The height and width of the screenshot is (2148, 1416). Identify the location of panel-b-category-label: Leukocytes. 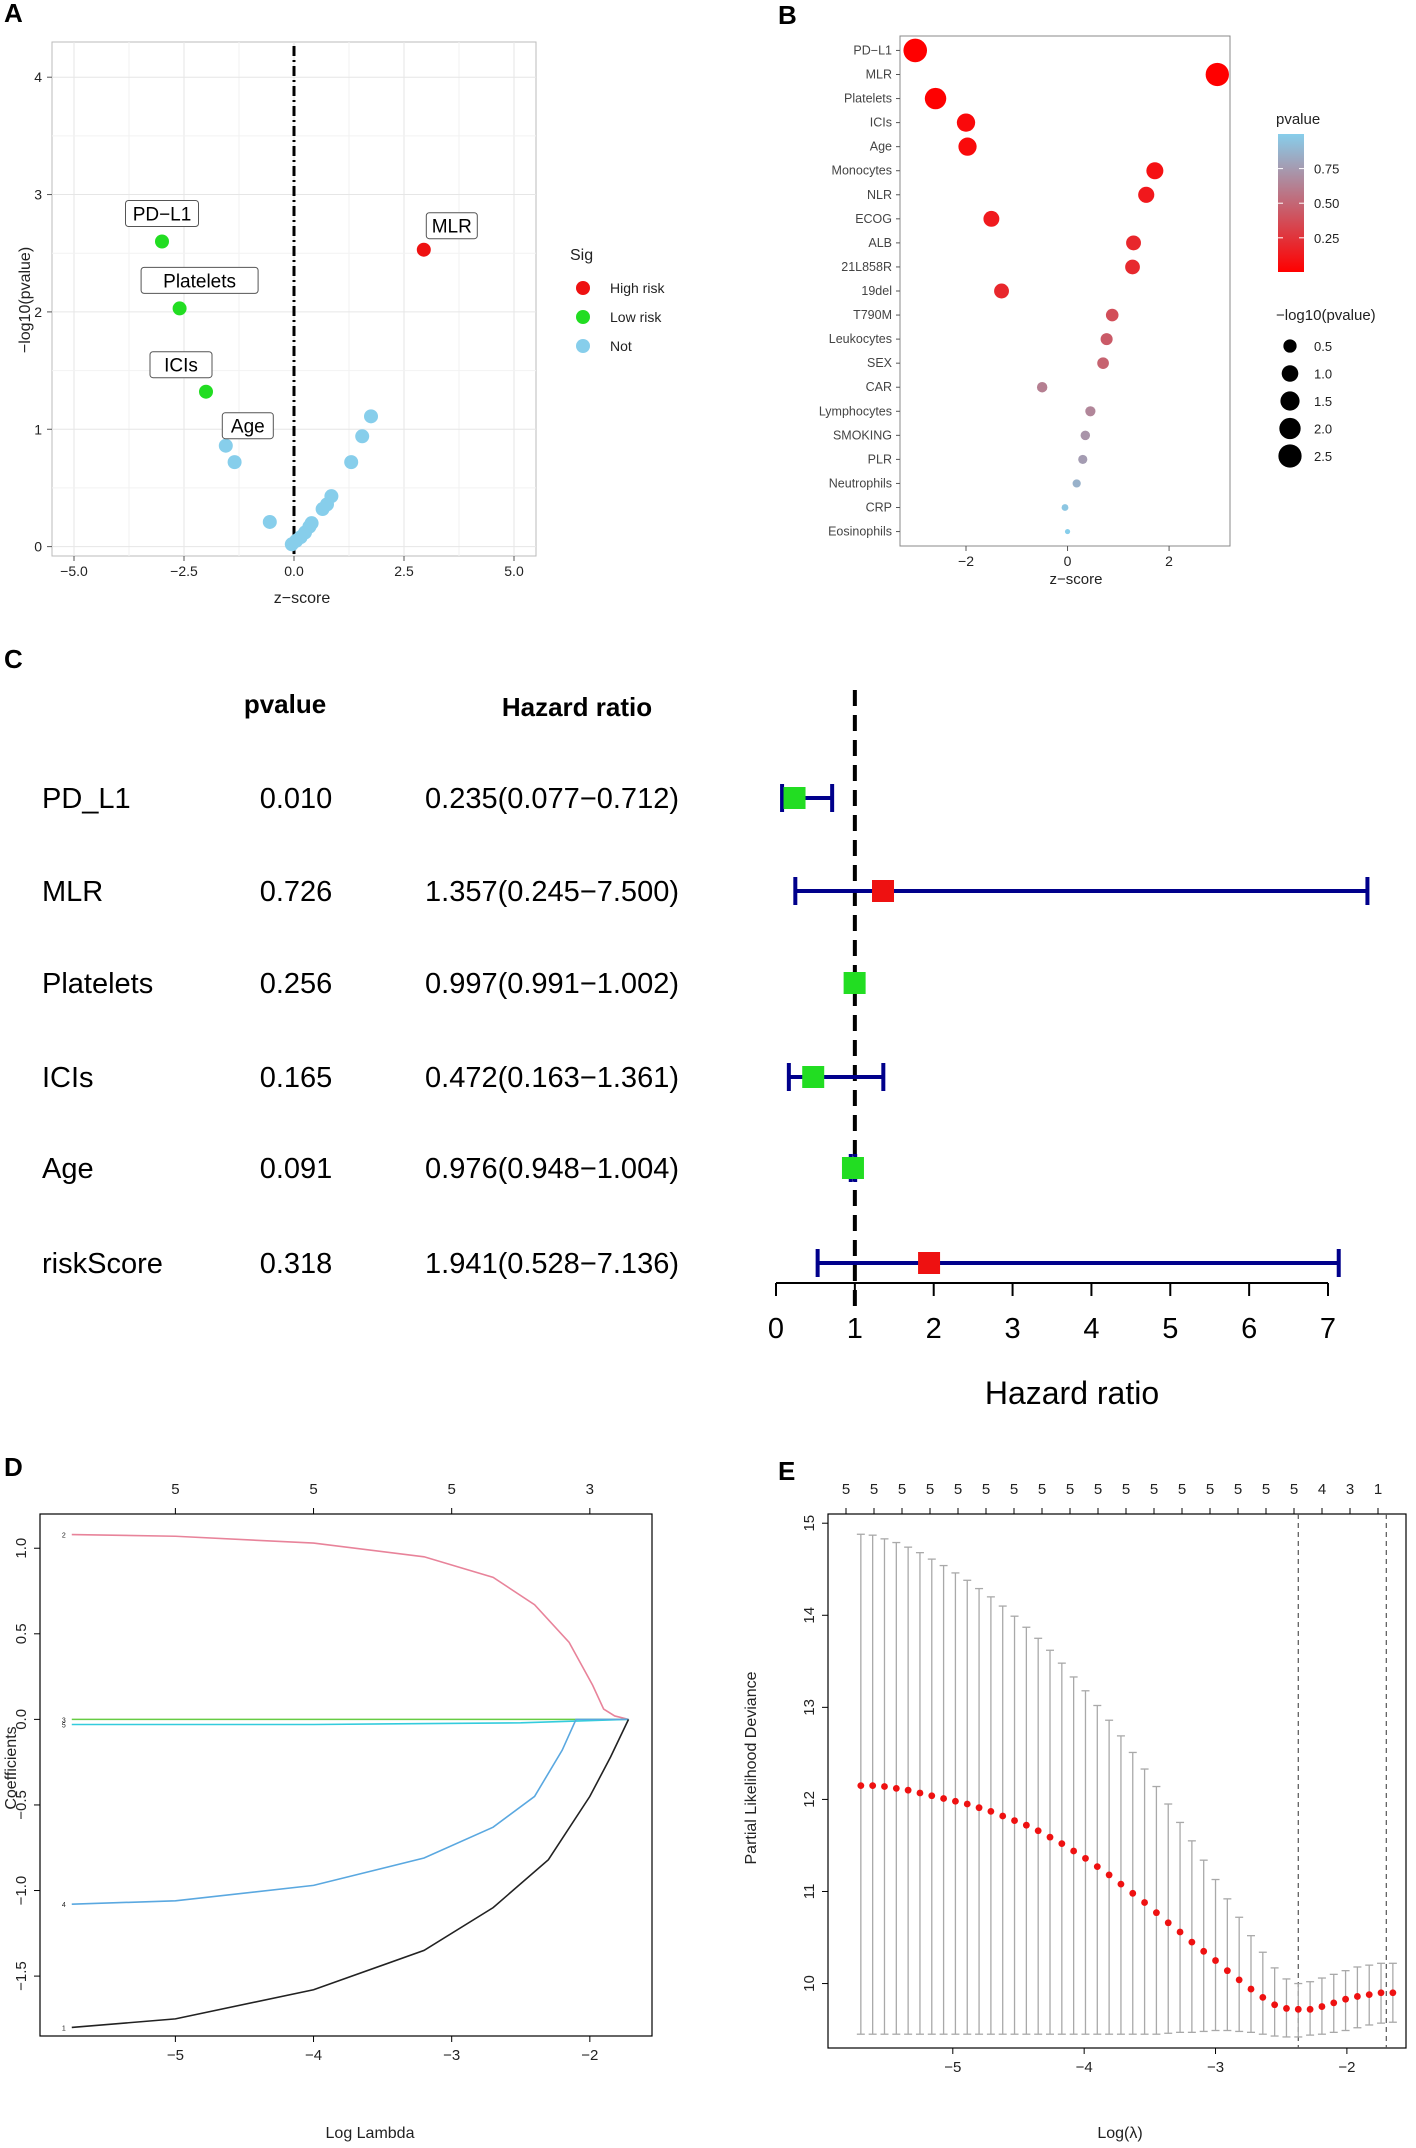
(860, 339).